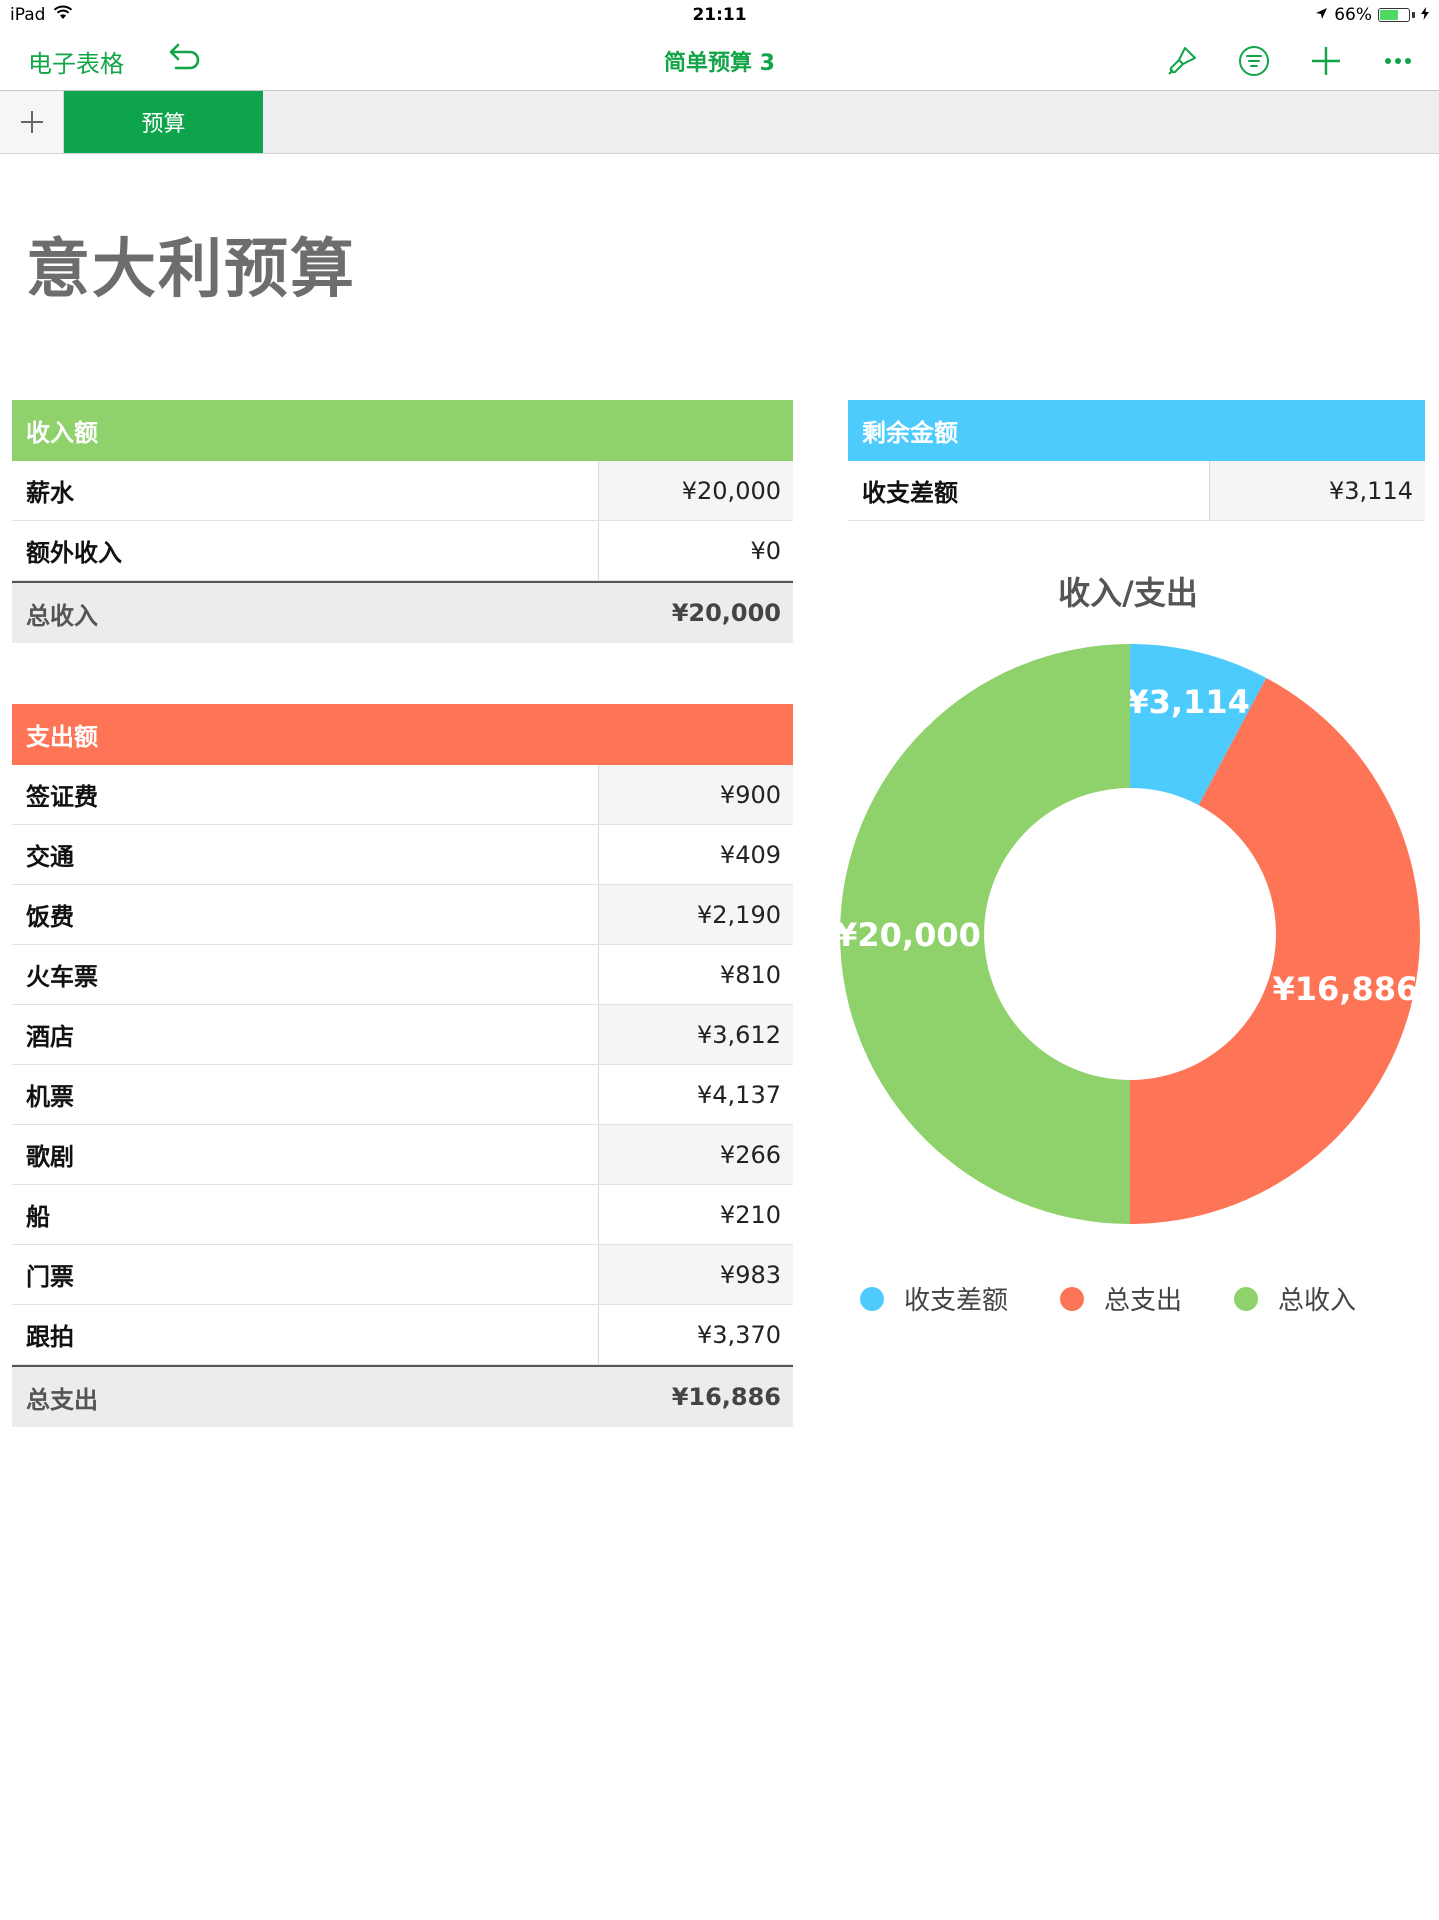 This screenshot has width=1439, height=1920. What do you see at coordinates (750, 1214) in the screenshot?
I see `expense-row-value: ¥210` at bounding box center [750, 1214].